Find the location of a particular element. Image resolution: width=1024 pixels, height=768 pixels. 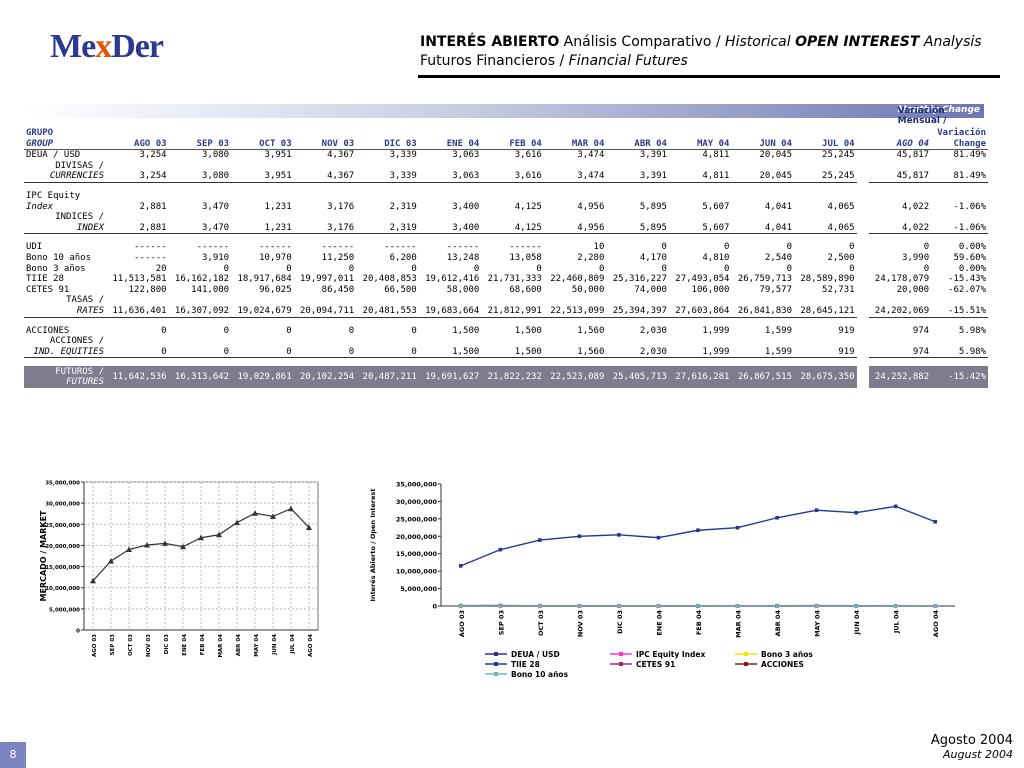

row-label: IPC Equity is located at coordinates (53, 195).